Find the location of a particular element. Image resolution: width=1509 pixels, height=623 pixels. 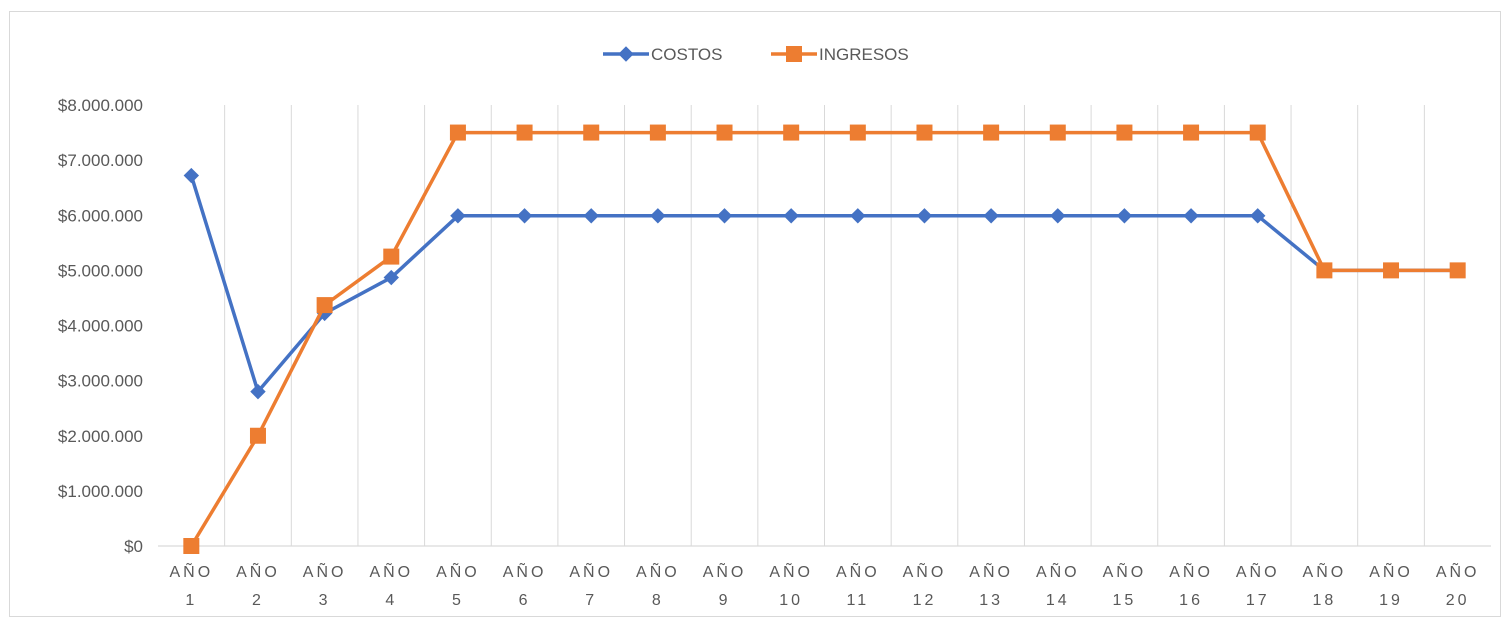

legend-item-costos: COSTOS is located at coordinates (662, 54).